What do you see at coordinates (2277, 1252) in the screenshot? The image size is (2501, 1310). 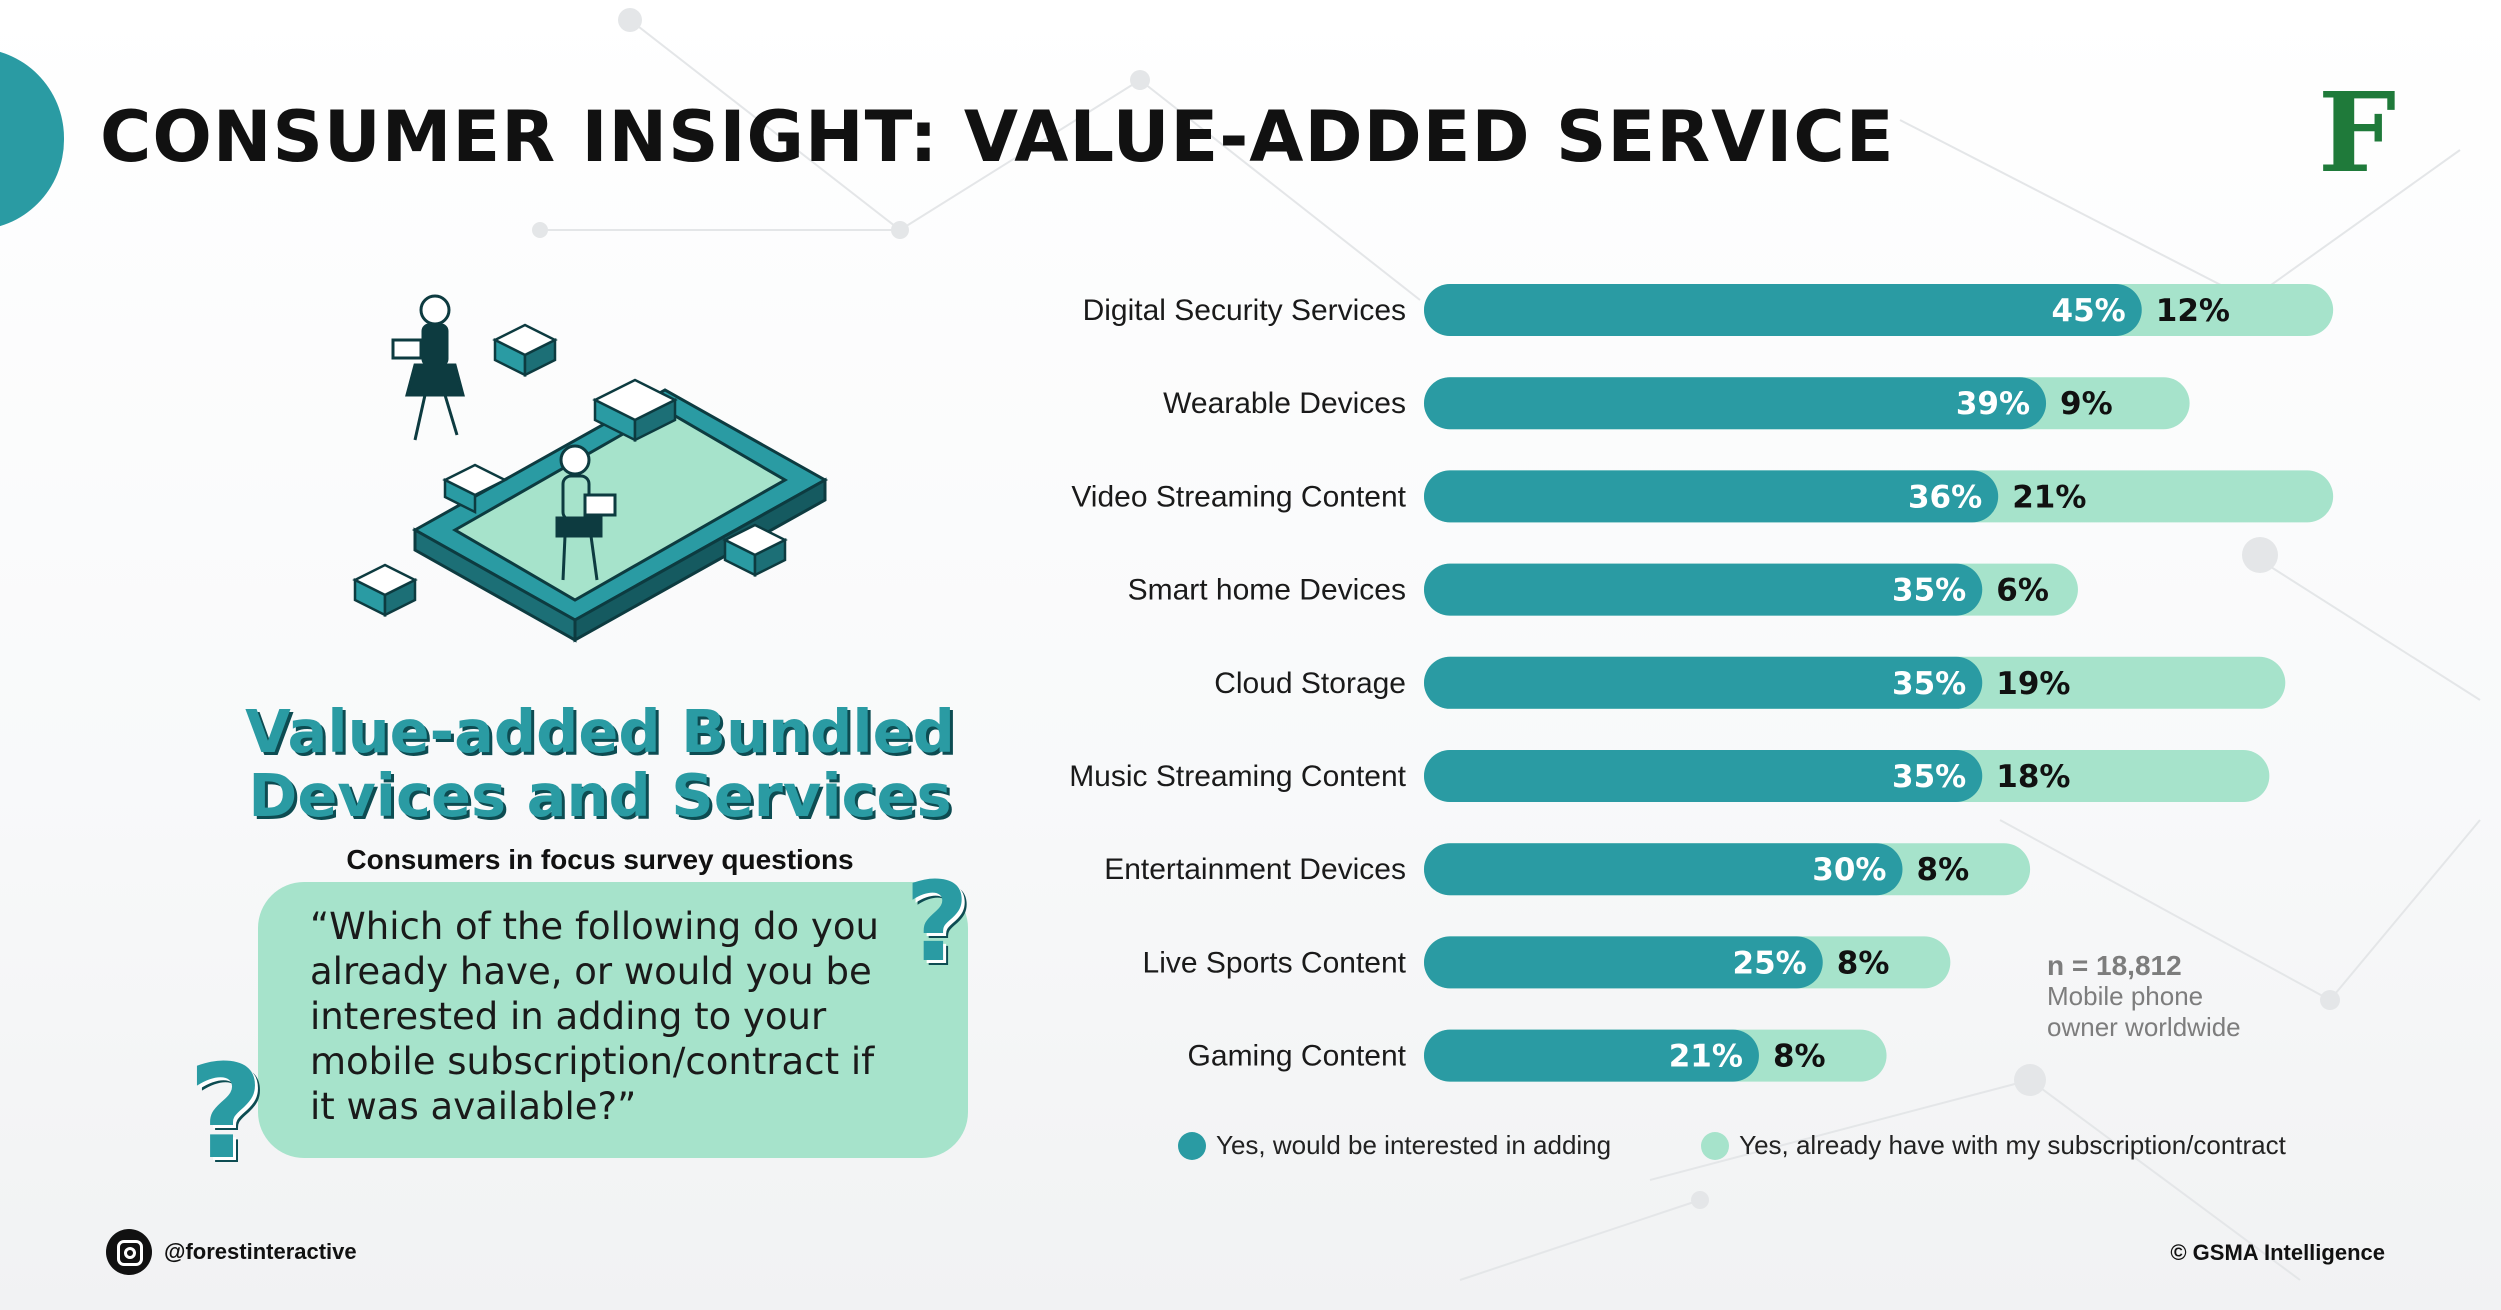 I see `source-credit: © GSMA Intelligence` at bounding box center [2277, 1252].